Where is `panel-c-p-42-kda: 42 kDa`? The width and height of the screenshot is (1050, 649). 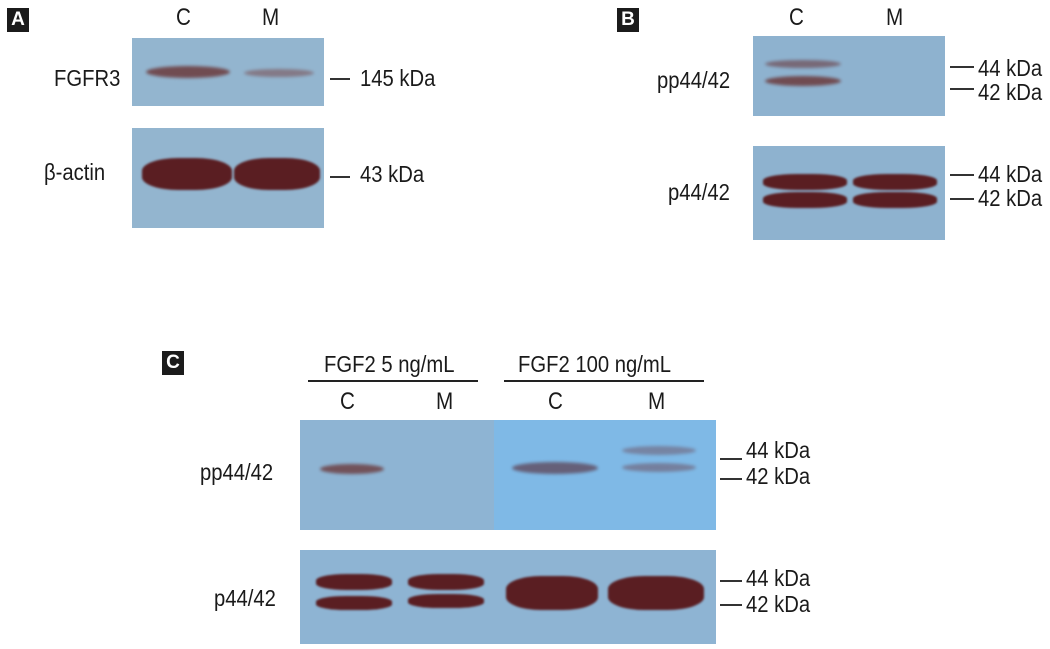 panel-c-p-42-kda: 42 kDa is located at coordinates (778, 604).